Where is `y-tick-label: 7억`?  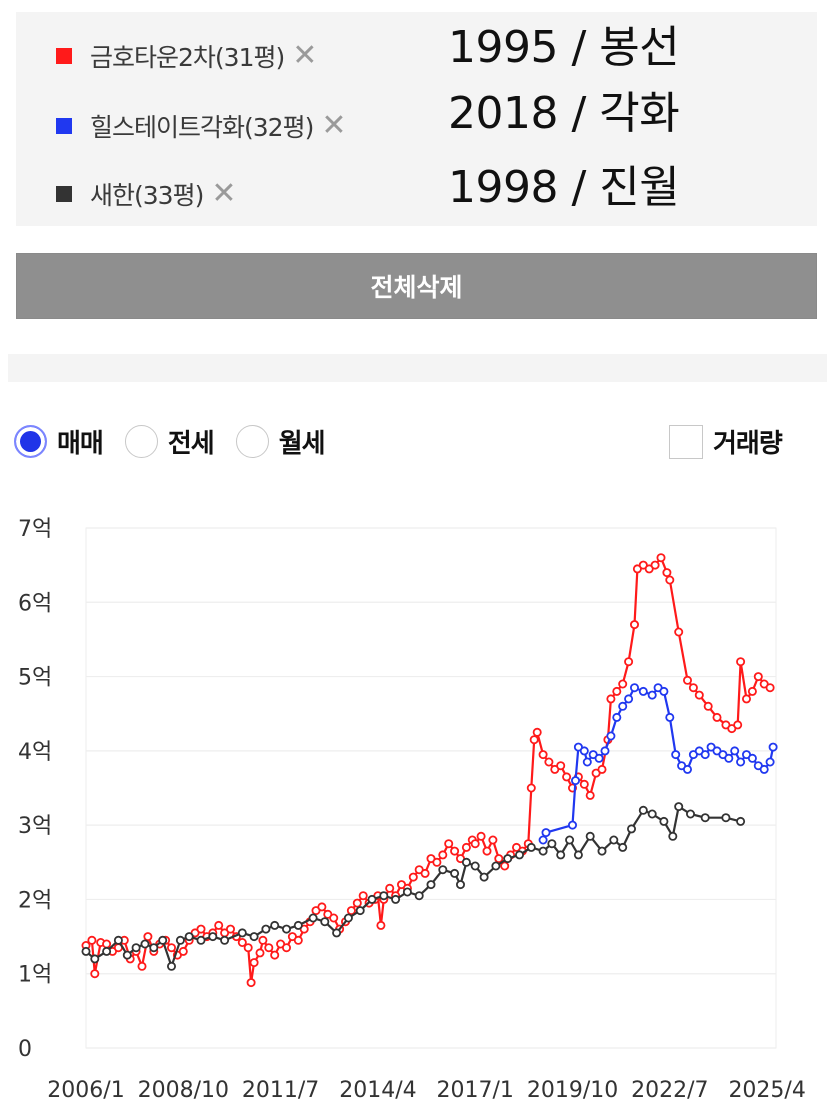 y-tick-label: 7억 is located at coordinates (35, 529).